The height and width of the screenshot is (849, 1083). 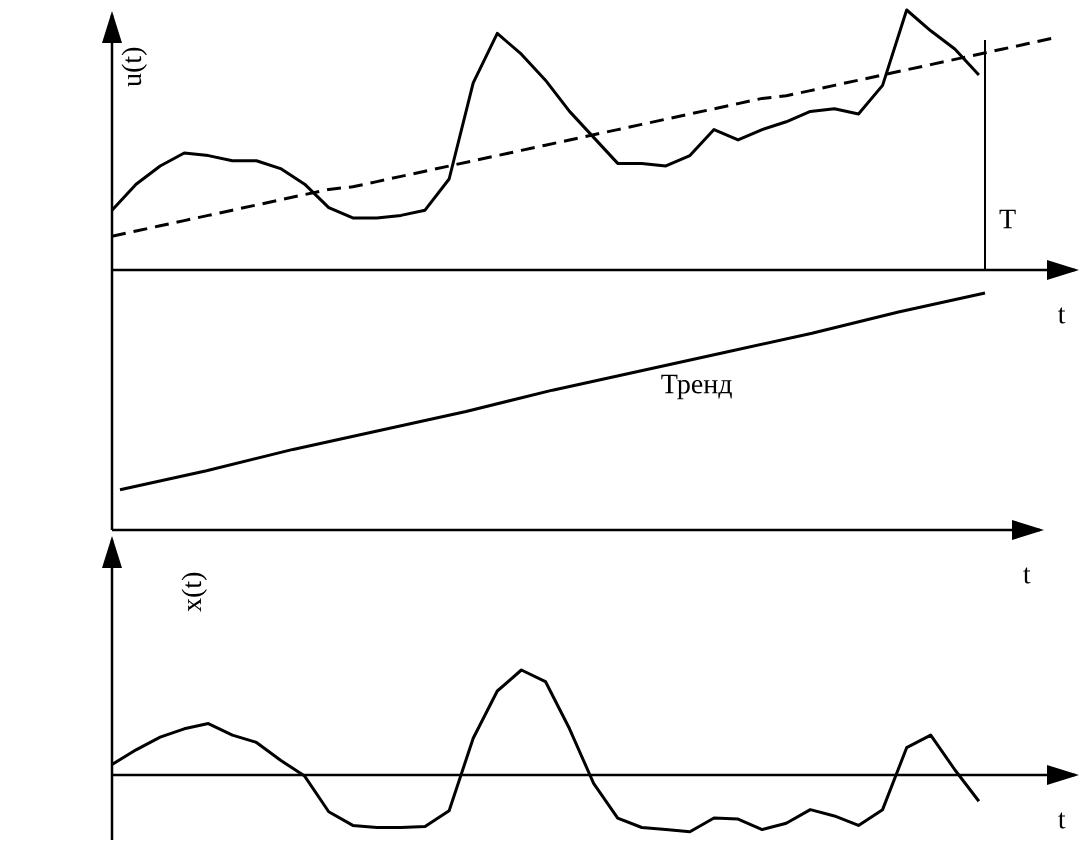 I want to click on y-axis-title: u(t), so click(x=134, y=67).